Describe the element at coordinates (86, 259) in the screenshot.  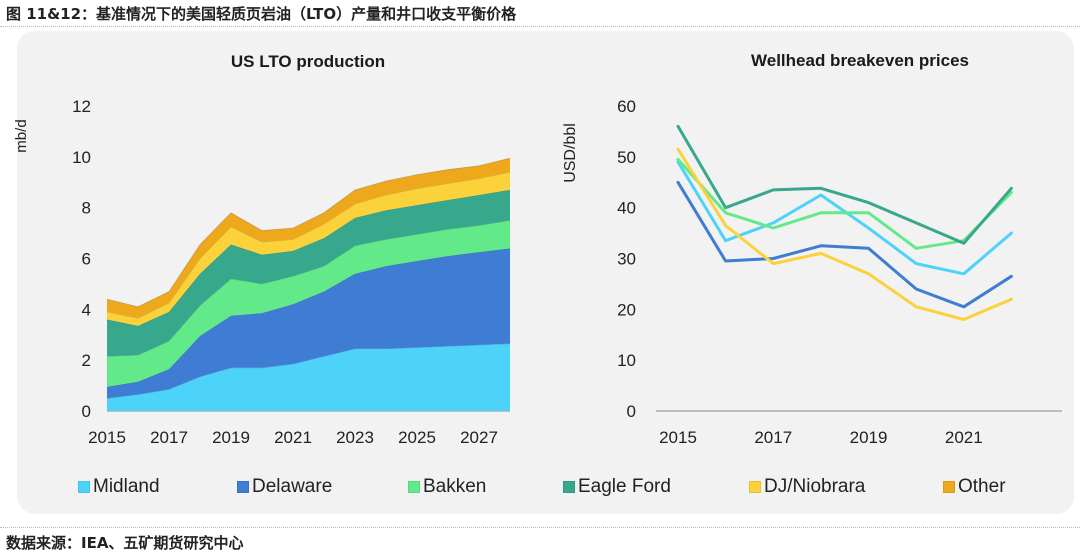
I see `lto-y-tick-label: 6` at that location.